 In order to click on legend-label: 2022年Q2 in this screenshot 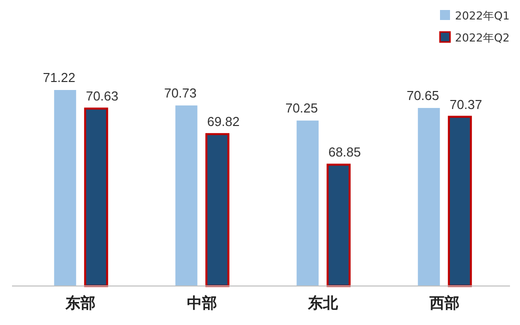, I will do `click(482, 38)`.